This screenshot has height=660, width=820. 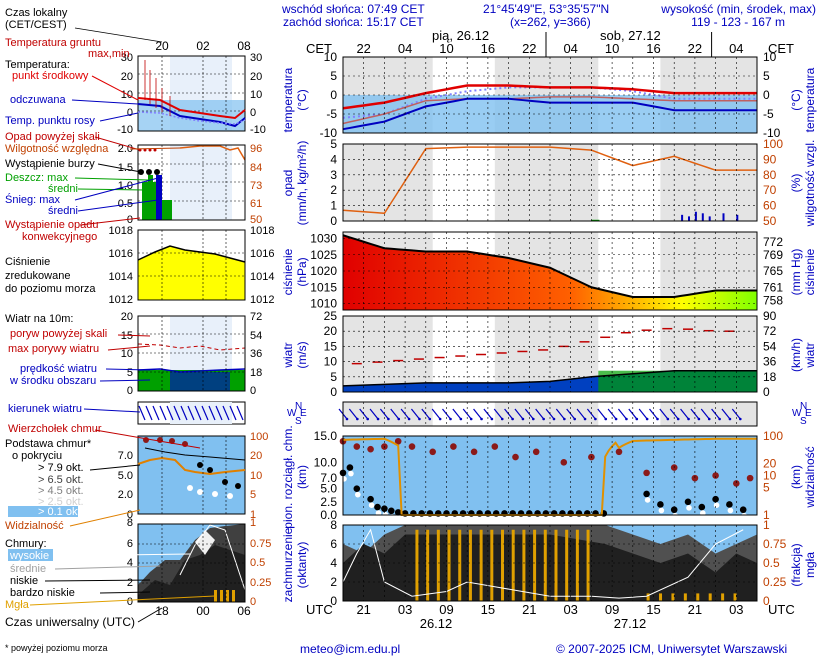 What do you see at coordinates (802, 414) in the screenshot?
I see `compass-right: NW ES` at bounding box center [802, 414].